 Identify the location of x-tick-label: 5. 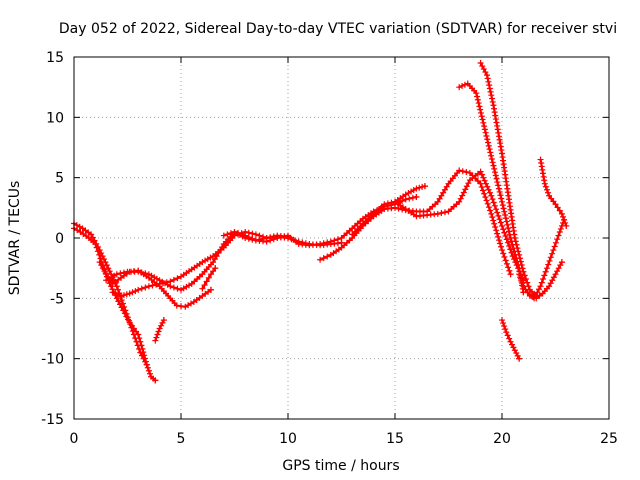
(181, 439).